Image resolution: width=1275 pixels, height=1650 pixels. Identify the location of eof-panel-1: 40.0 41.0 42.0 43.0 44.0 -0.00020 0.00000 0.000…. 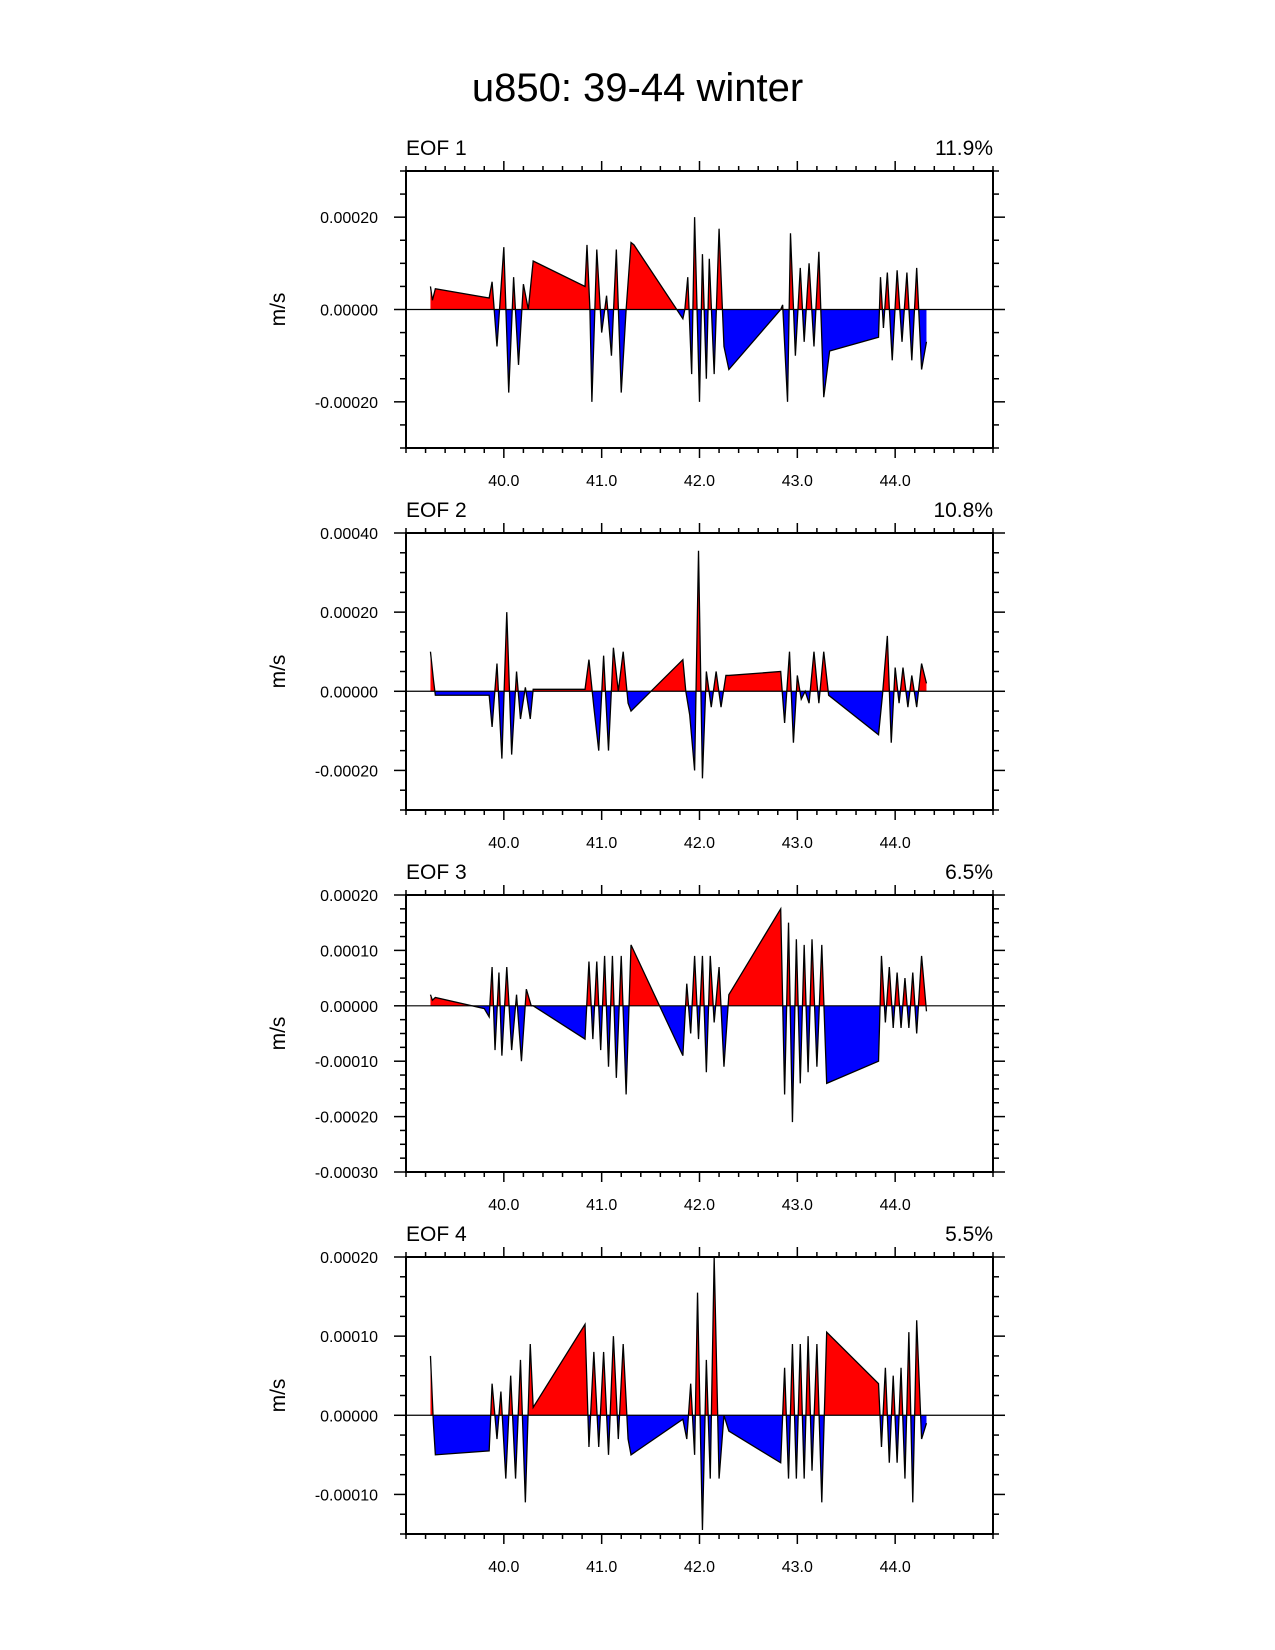
(636, 313).